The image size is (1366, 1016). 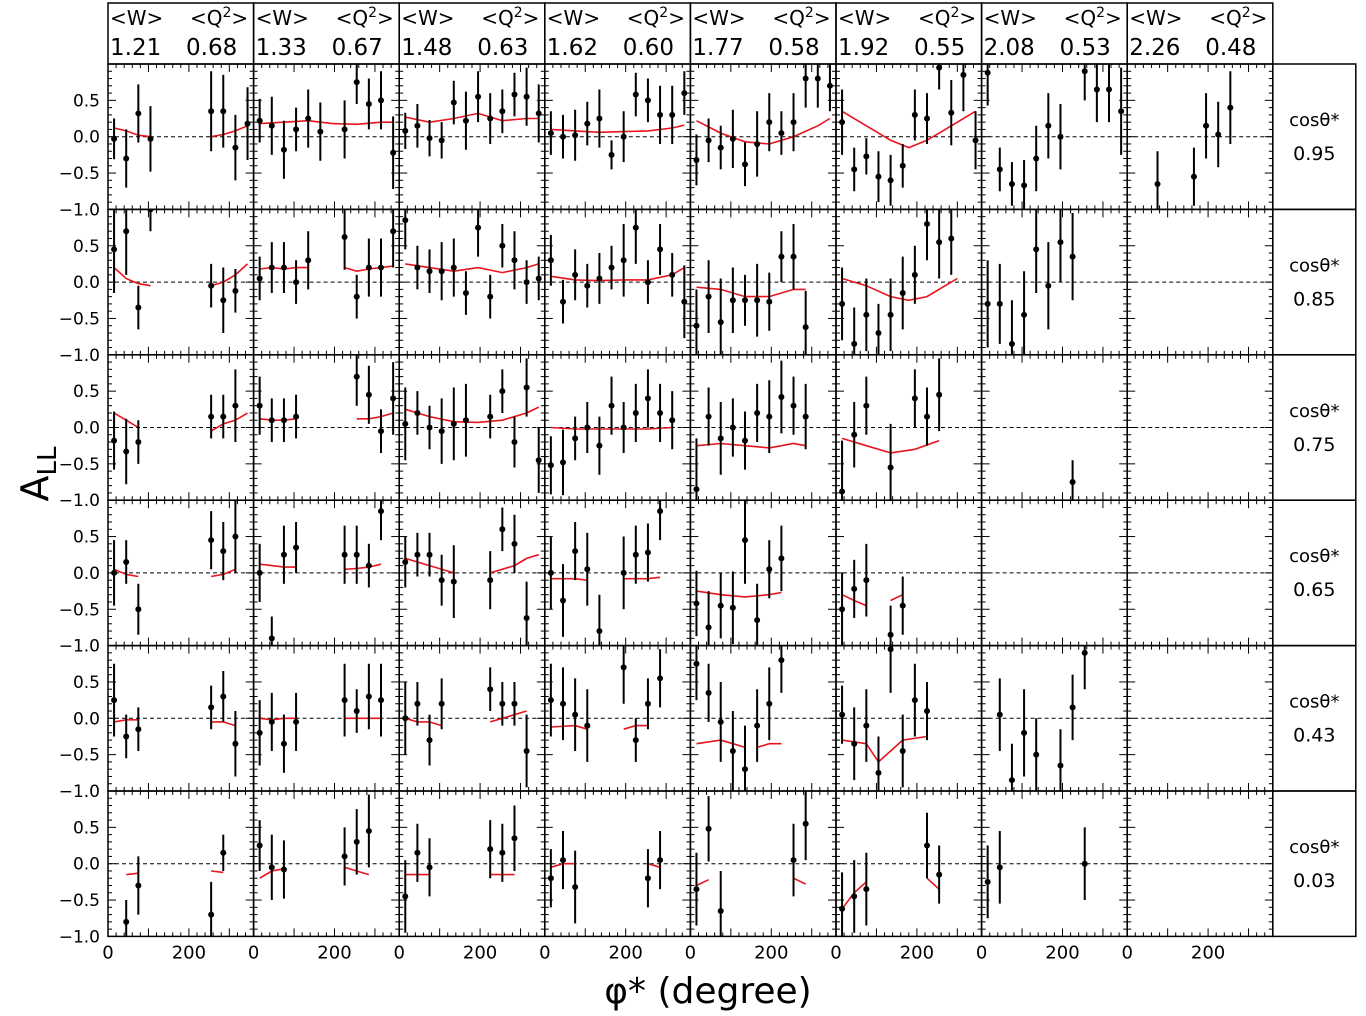 I want to click on y-tick-label: −1.0, so click(x=79, y=210).